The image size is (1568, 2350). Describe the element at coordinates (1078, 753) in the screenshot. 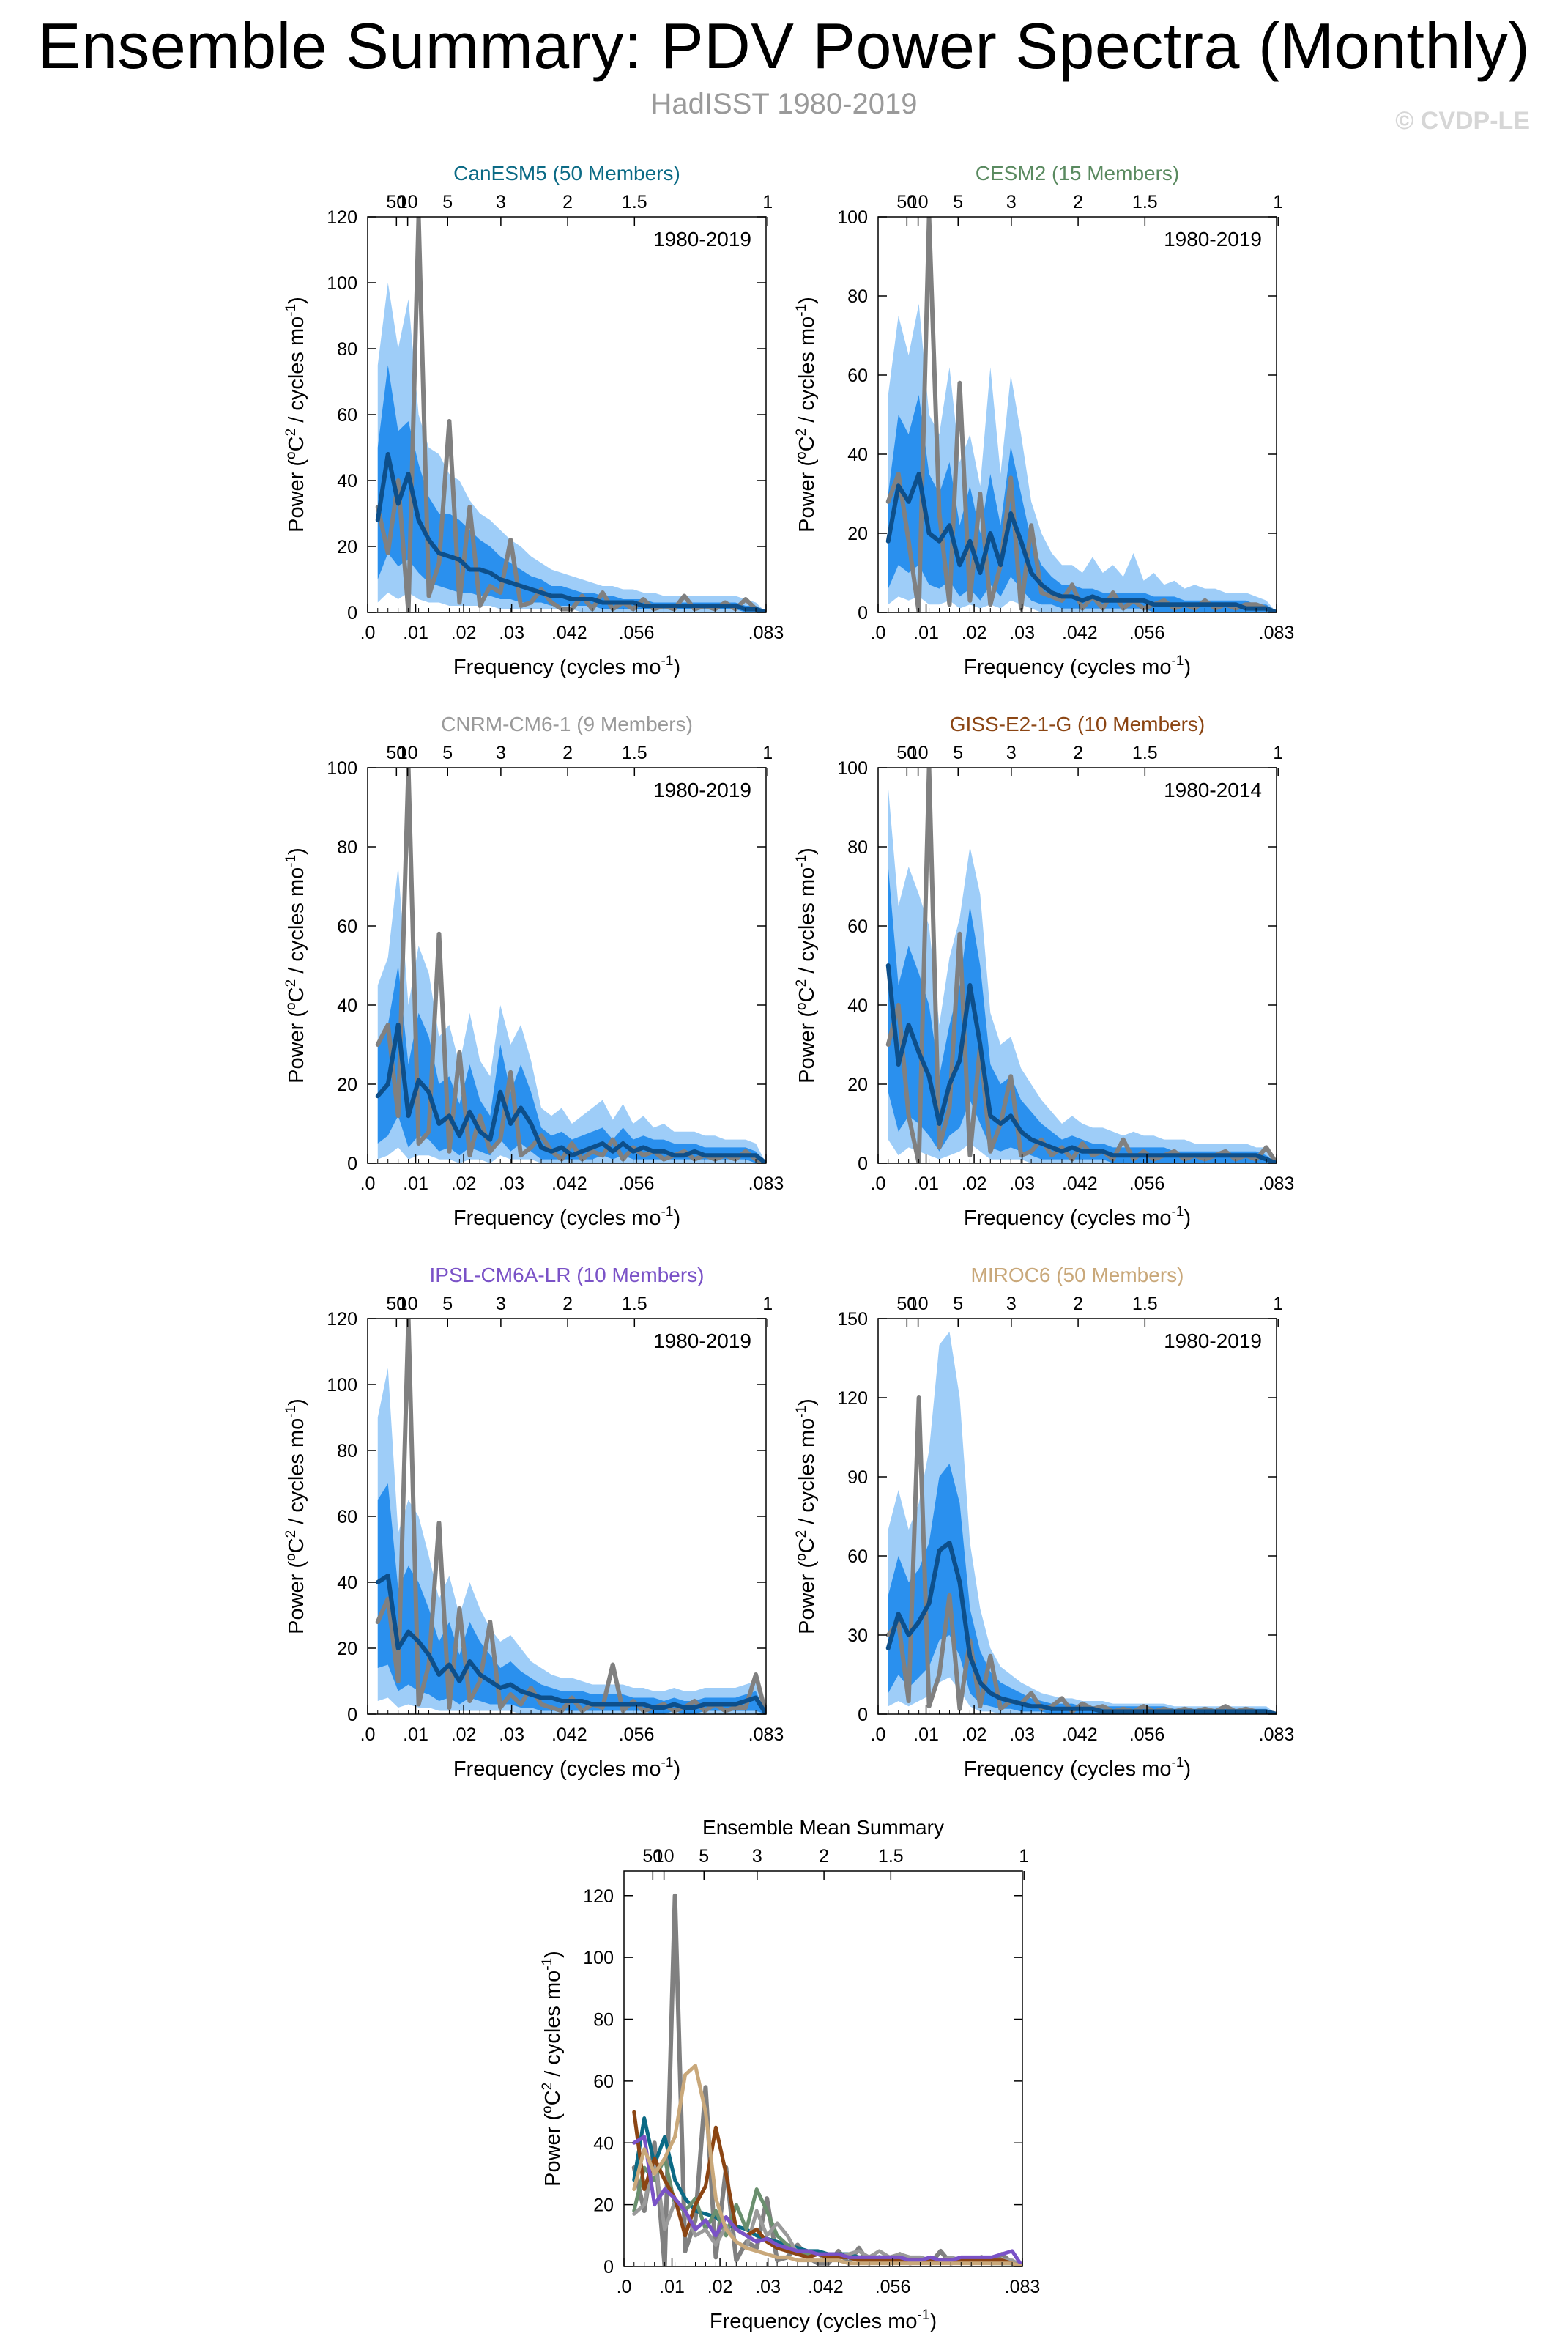

I see `top-tick-label-3-4: 2` at that location.